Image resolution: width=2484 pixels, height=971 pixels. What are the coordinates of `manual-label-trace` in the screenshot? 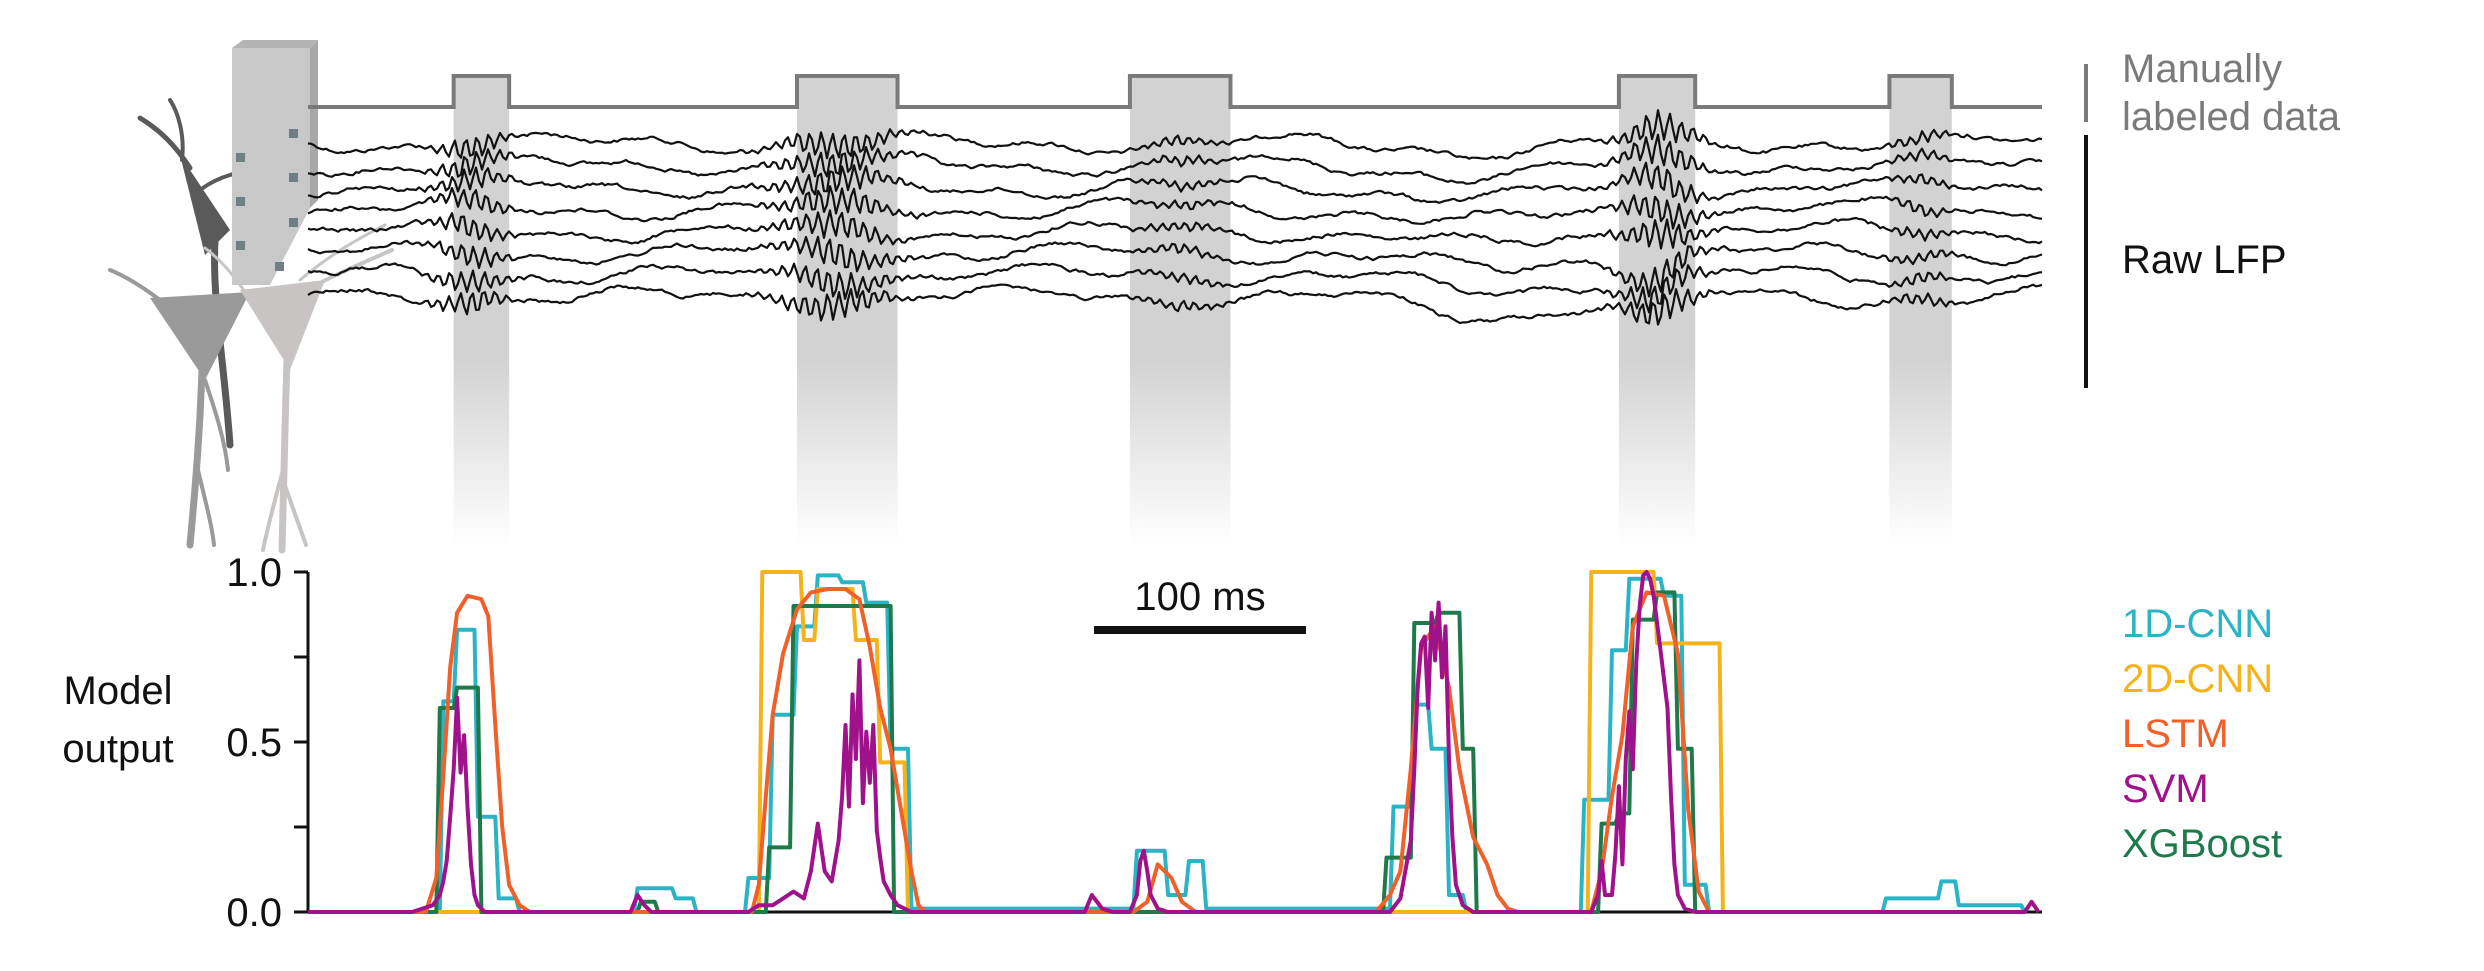 It's located at (1175, 91).